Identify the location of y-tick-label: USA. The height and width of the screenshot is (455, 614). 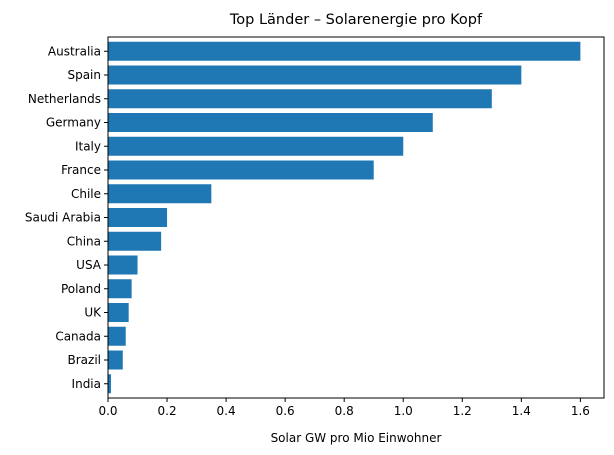
(89, 265).